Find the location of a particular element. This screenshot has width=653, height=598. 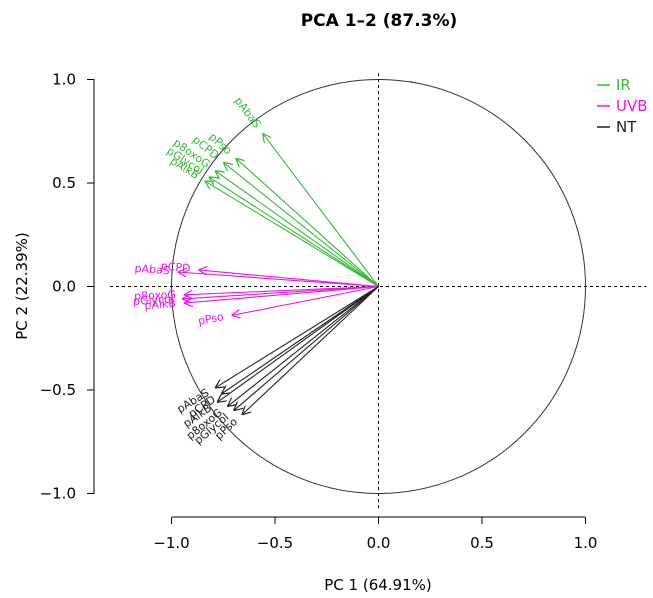

vector-uvb-pglycol is located at coordinates (280, 292).